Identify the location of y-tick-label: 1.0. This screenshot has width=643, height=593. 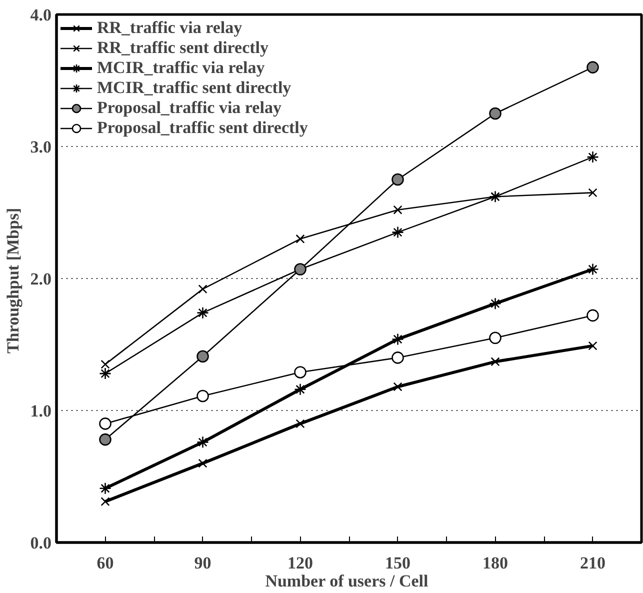
(41, 411).